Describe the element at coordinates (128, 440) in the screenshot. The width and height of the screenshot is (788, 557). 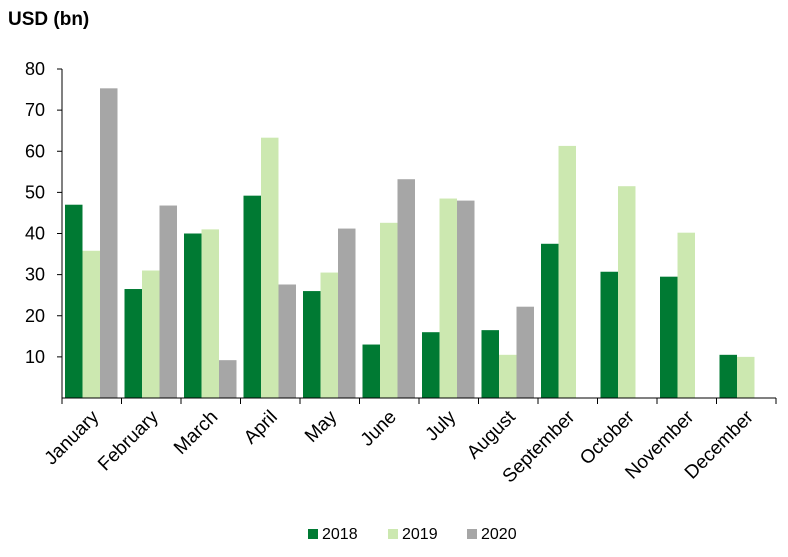
I see `category-label: February` at that location.